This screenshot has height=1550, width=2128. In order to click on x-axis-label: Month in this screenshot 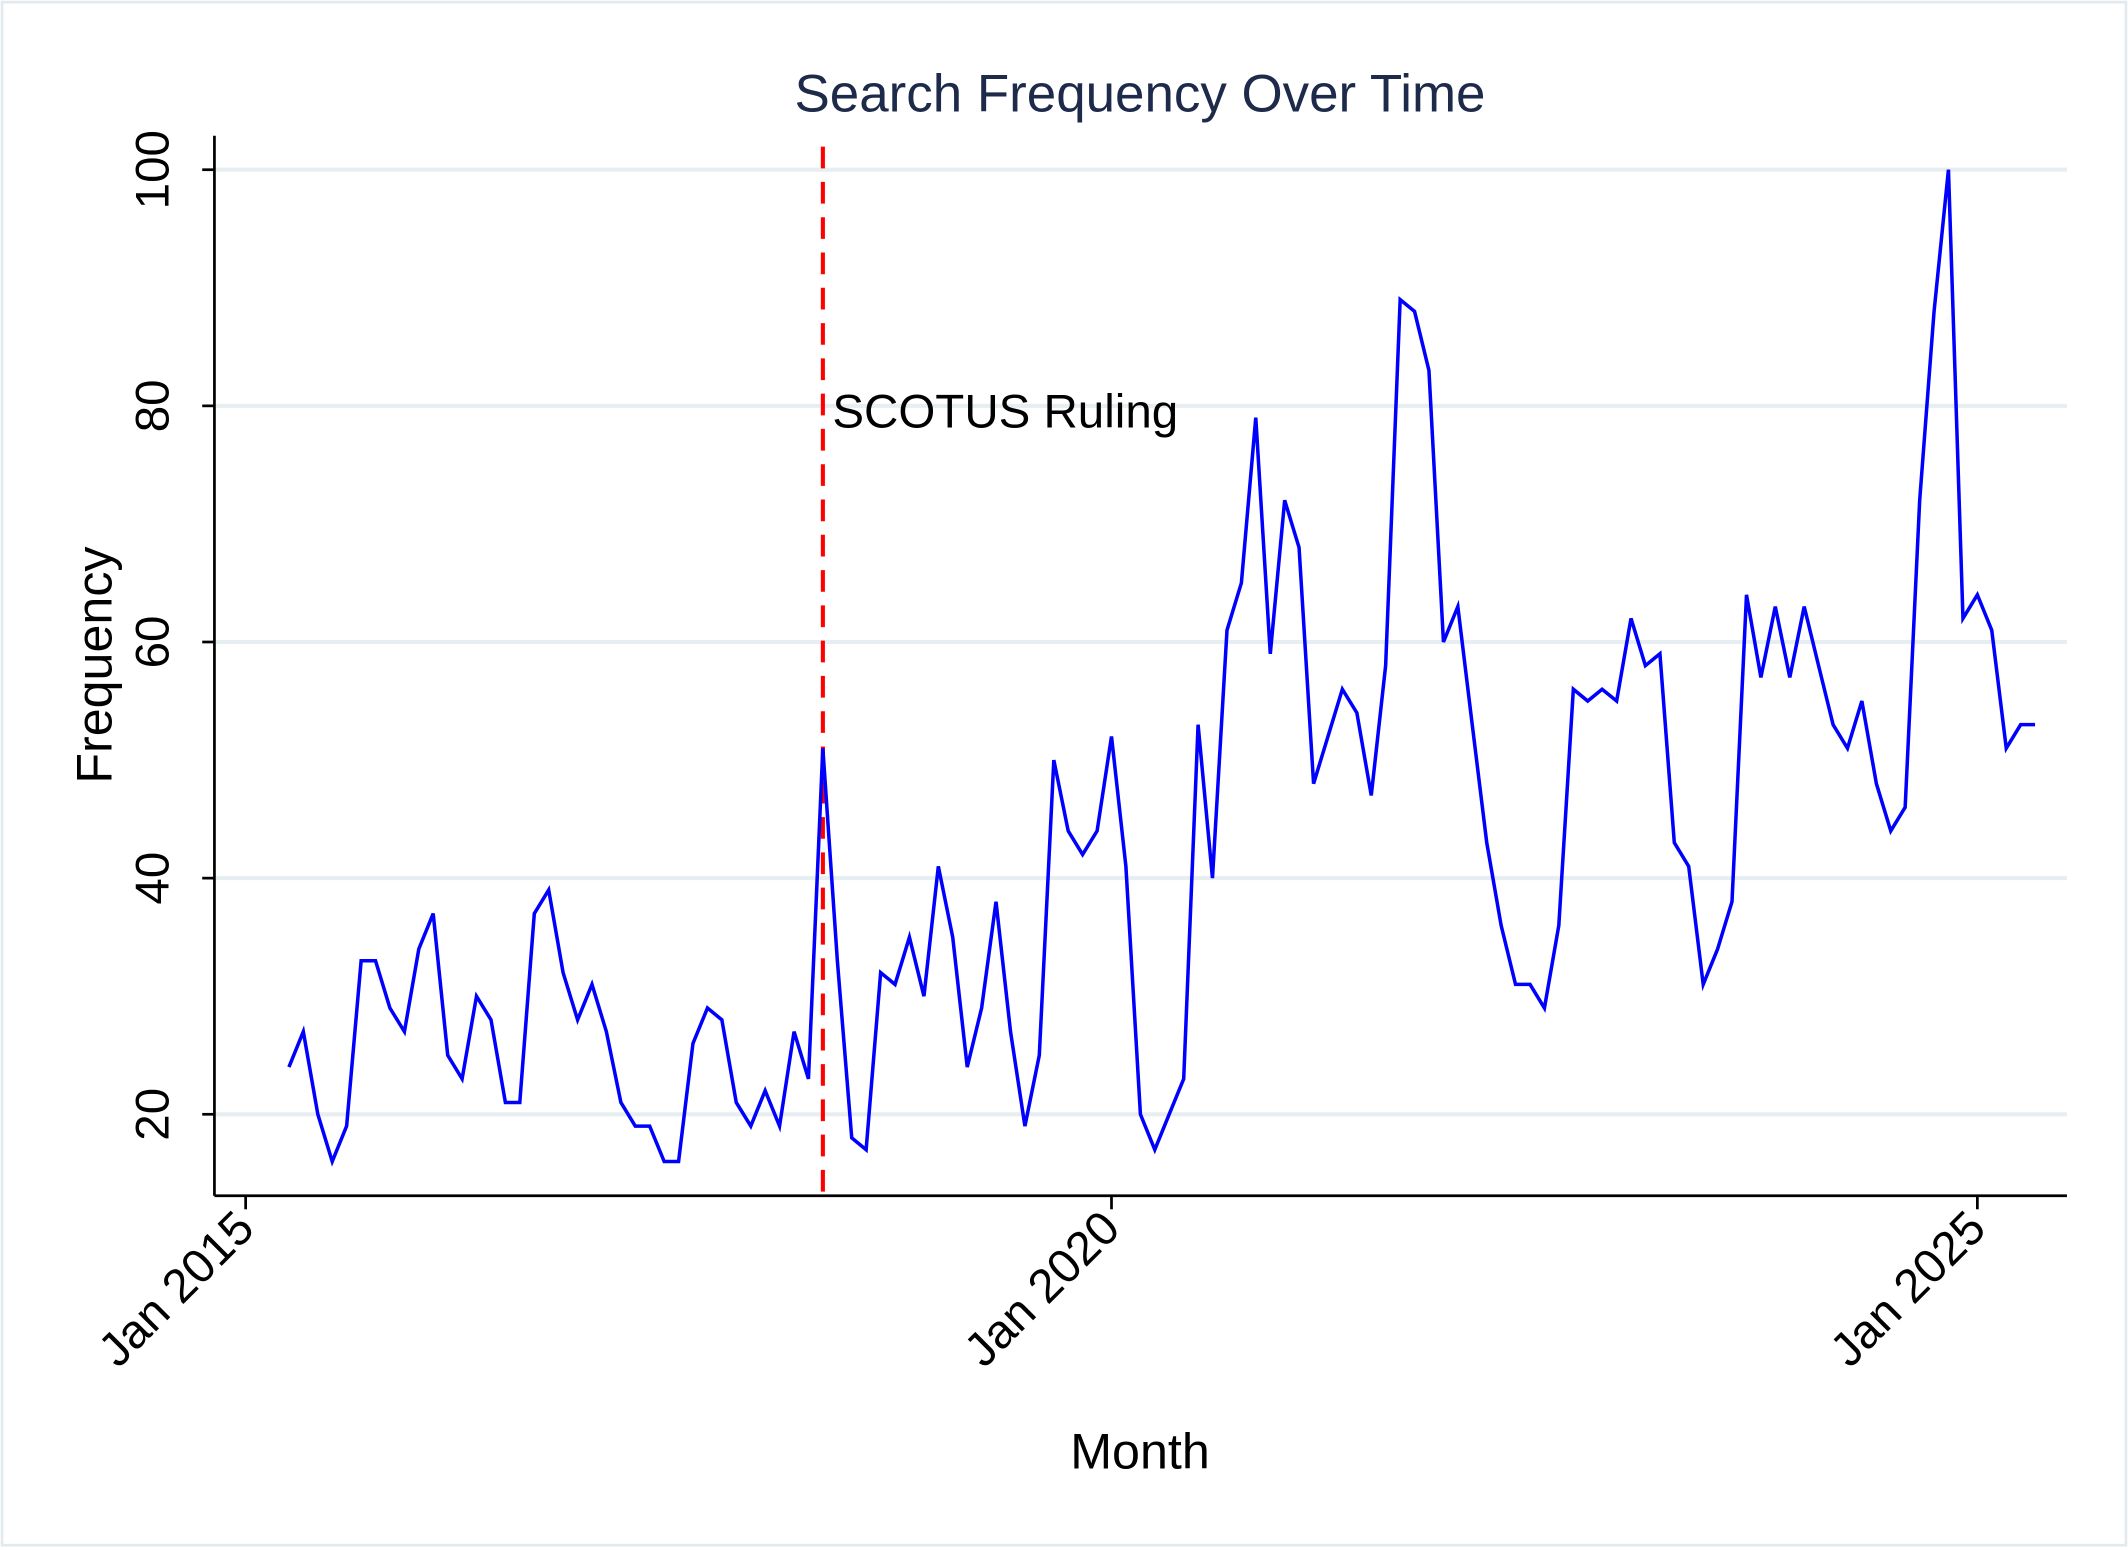, I will do `click(1140, 1451)`.